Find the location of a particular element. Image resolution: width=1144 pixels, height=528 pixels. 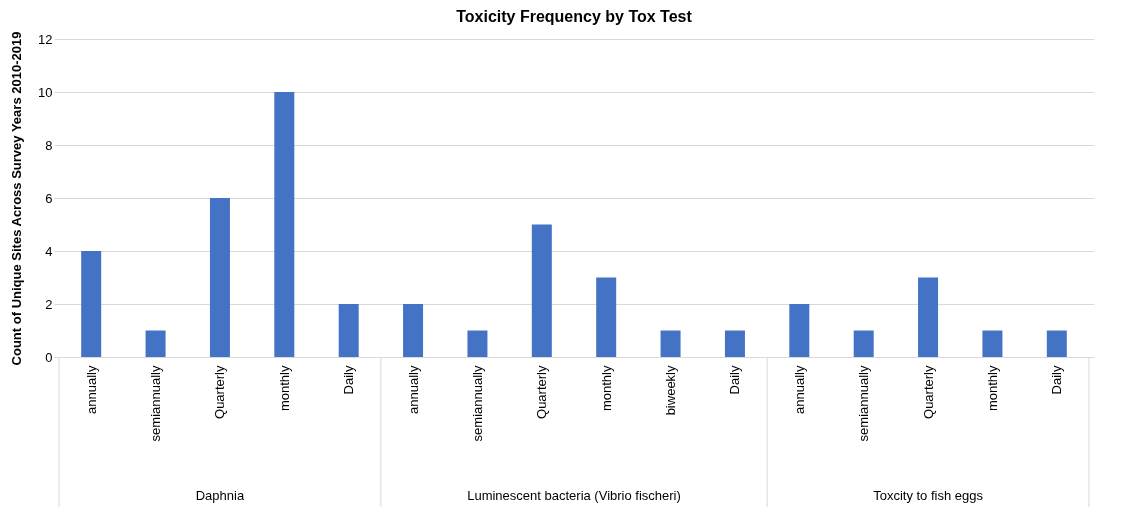

y-axis-title: Count of Unique Sites Across Survey Years 2010-2019 is located at coordinates (17, 198).